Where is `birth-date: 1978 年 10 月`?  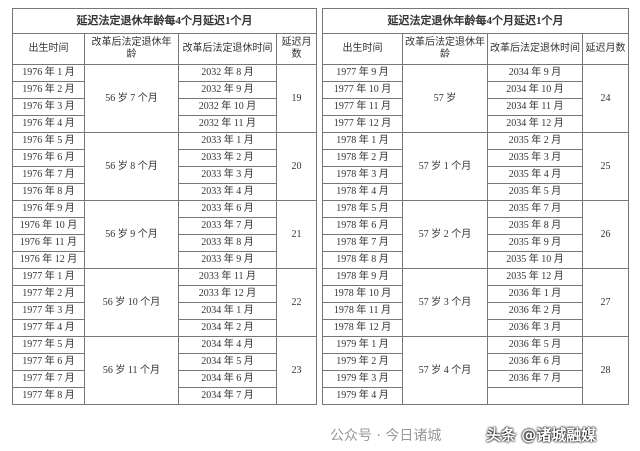 birth-date: 1978 年 10 月 is located at coordinates (362, 294).